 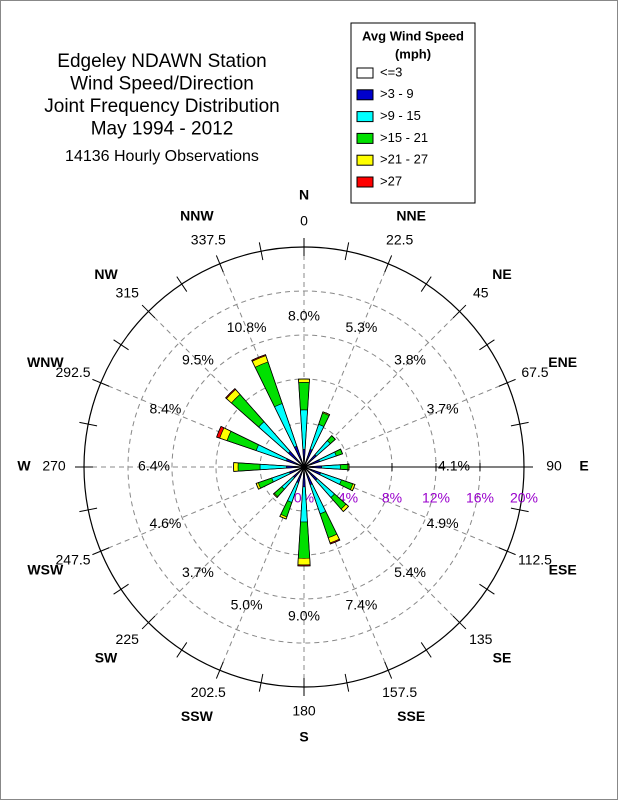 What do you see at coordinates (411, 215) in the screenshot?
I see `direction-name: NNE` at bounding box center [411, 215].